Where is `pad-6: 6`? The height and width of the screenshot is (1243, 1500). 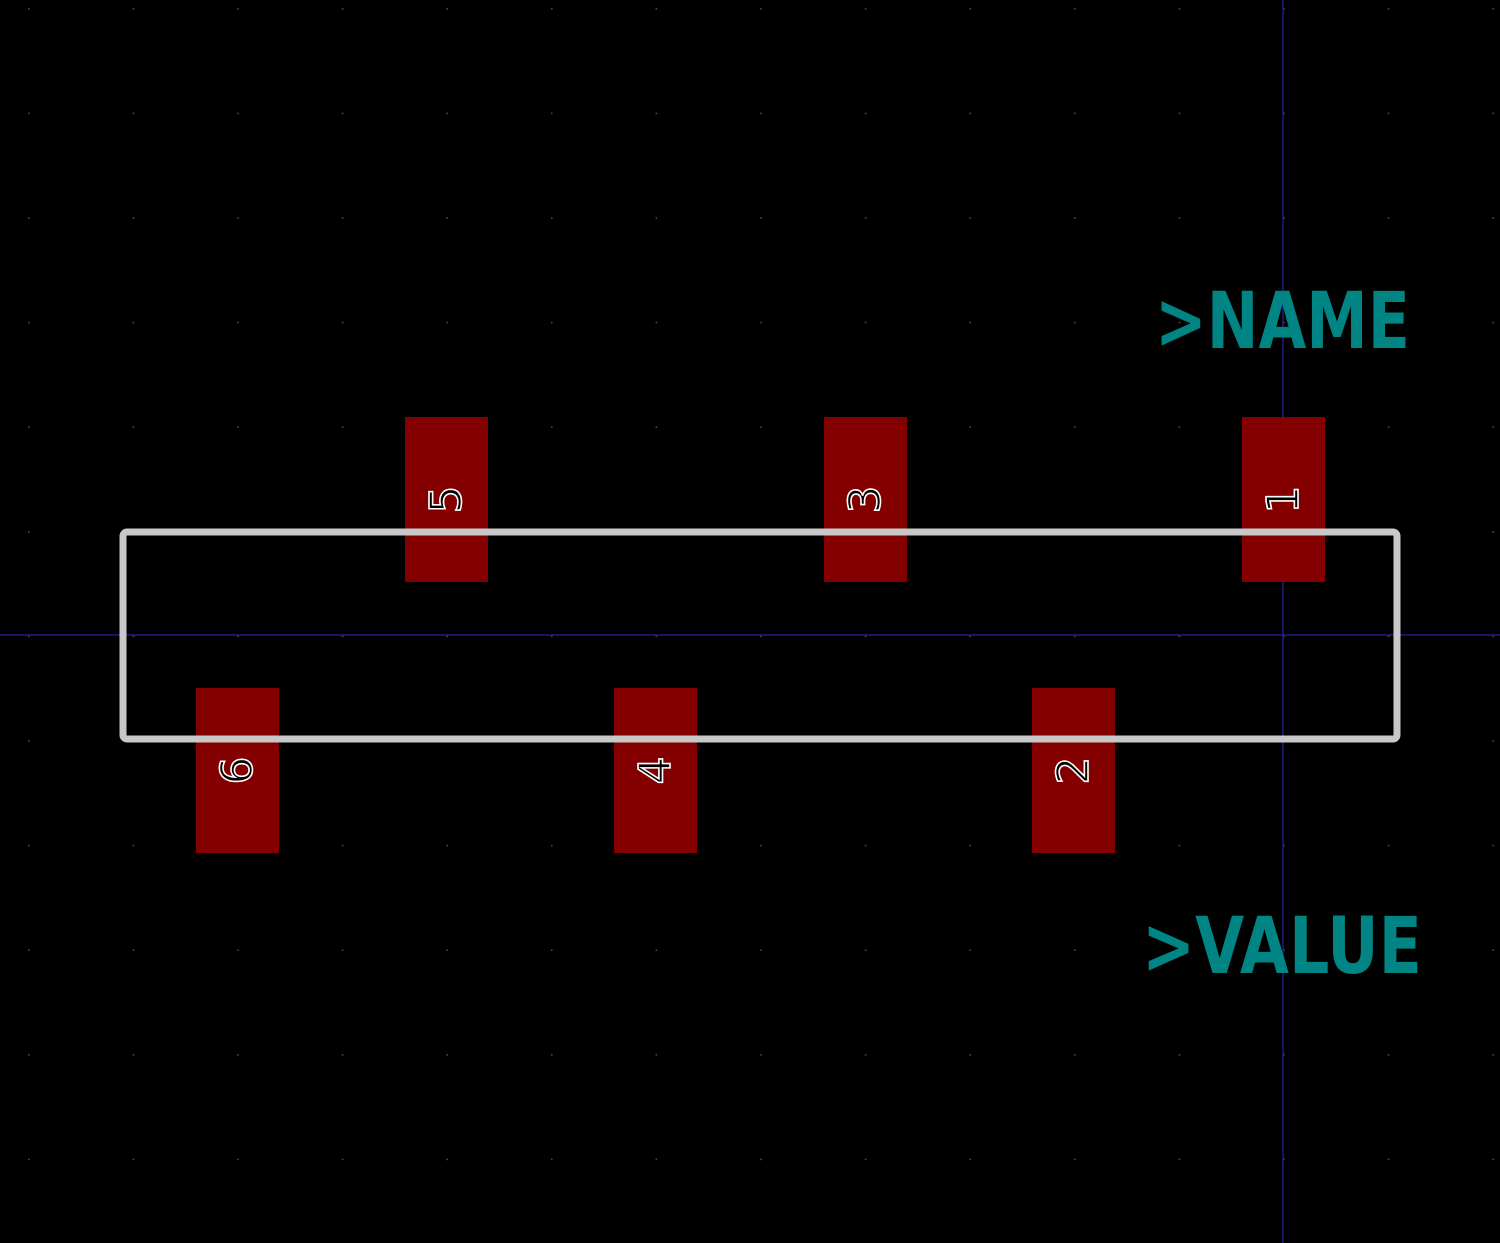 pad-6: 6 is located at coordinates (237, 770).